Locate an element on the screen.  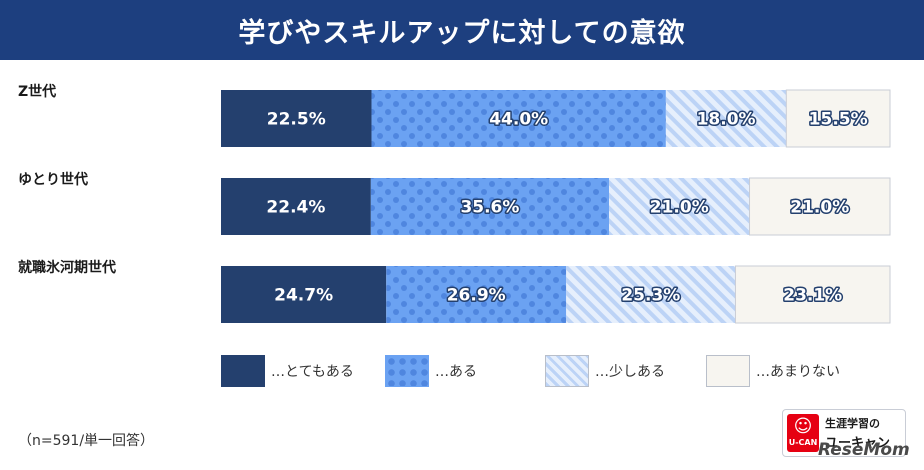
data-label-somewhat: 21.0% is located at coordinates (679, 208).